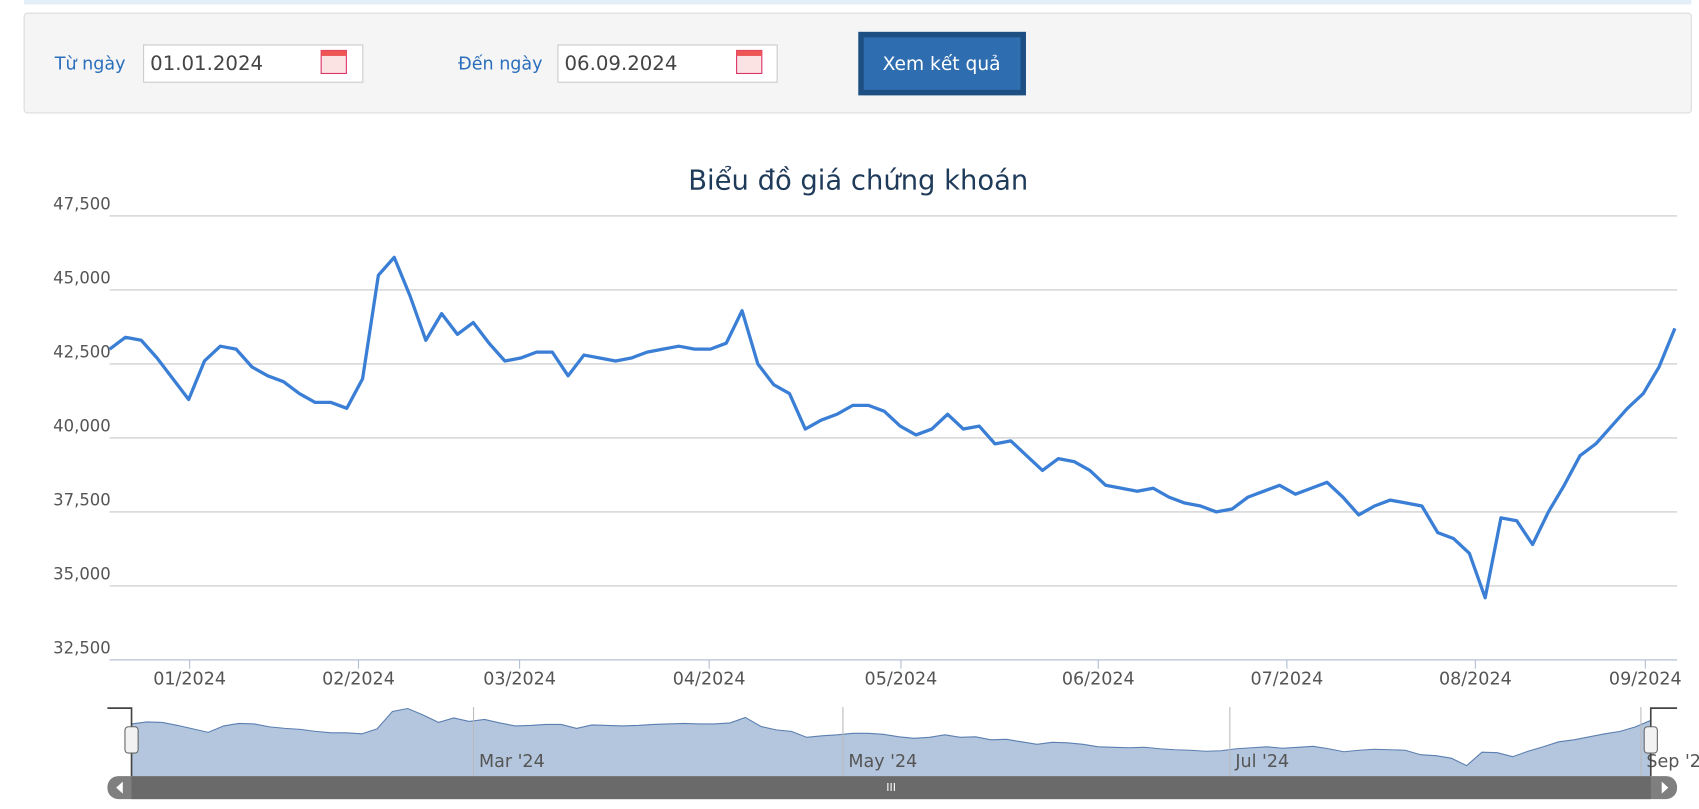 This screenshot has height=809, width=1699. Describe the element at coordinates (82, 647) in the screenshot. I see `y-tick-label: 32,500` at that location.